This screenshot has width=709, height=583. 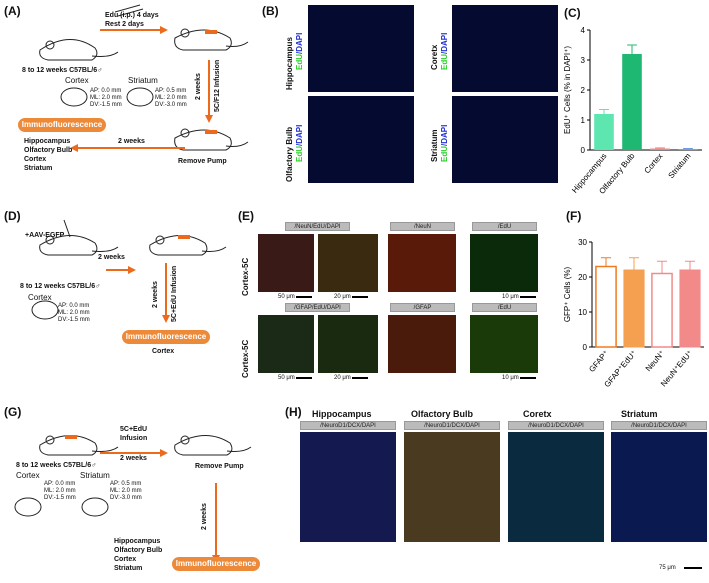 What do you see at coordinates (198, 86) in the screenshot?
I see `weeks-vertical: 2 weeks` at bounding box center [198, 86].